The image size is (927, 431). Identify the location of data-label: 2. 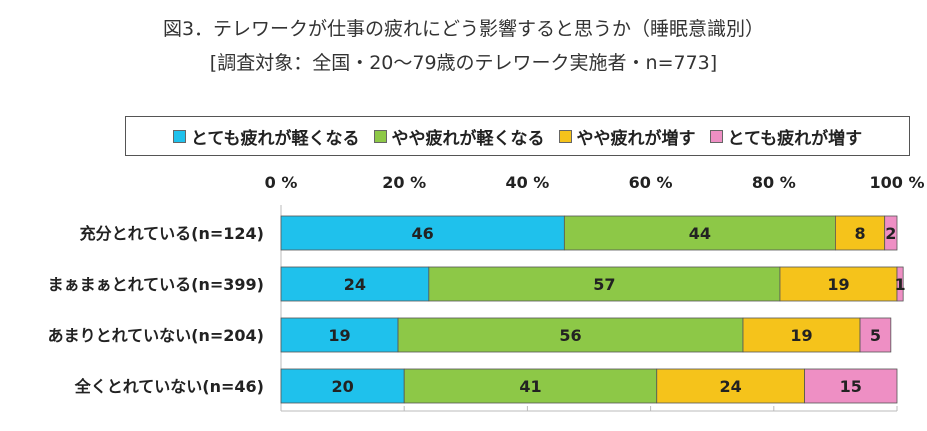
(890, 233).